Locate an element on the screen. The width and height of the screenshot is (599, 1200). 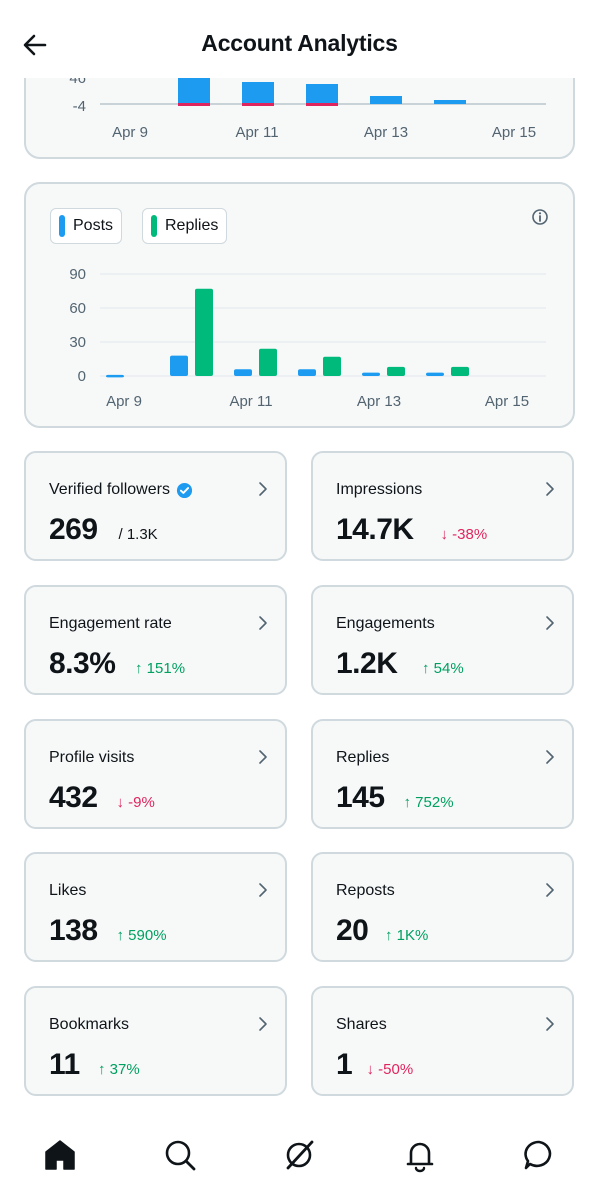
stat-card-shares: Shares 1 ↓ -50% is located at coordinates (442, 1041).